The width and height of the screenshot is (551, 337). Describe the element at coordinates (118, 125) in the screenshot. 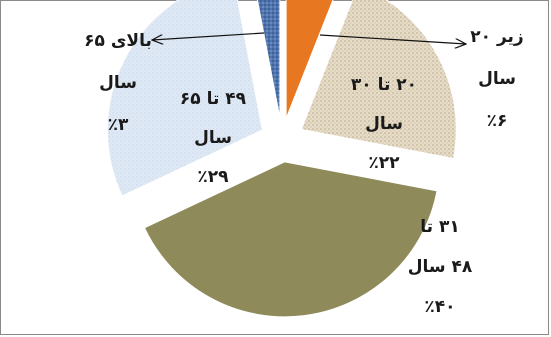

I see `data-label-over-65-line-3: ٪۳` at that location.